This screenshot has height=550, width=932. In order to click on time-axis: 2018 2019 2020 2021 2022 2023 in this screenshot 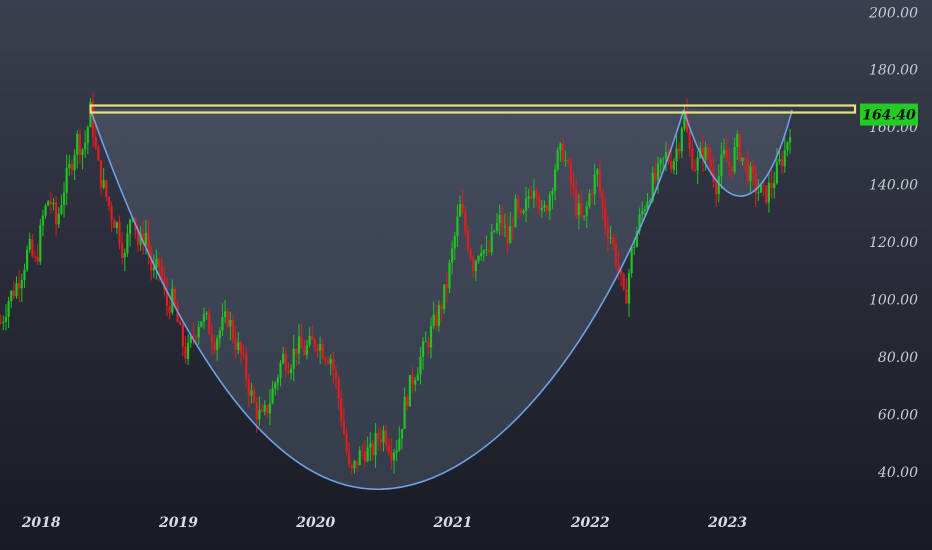, I will do `click(384, 523)`.